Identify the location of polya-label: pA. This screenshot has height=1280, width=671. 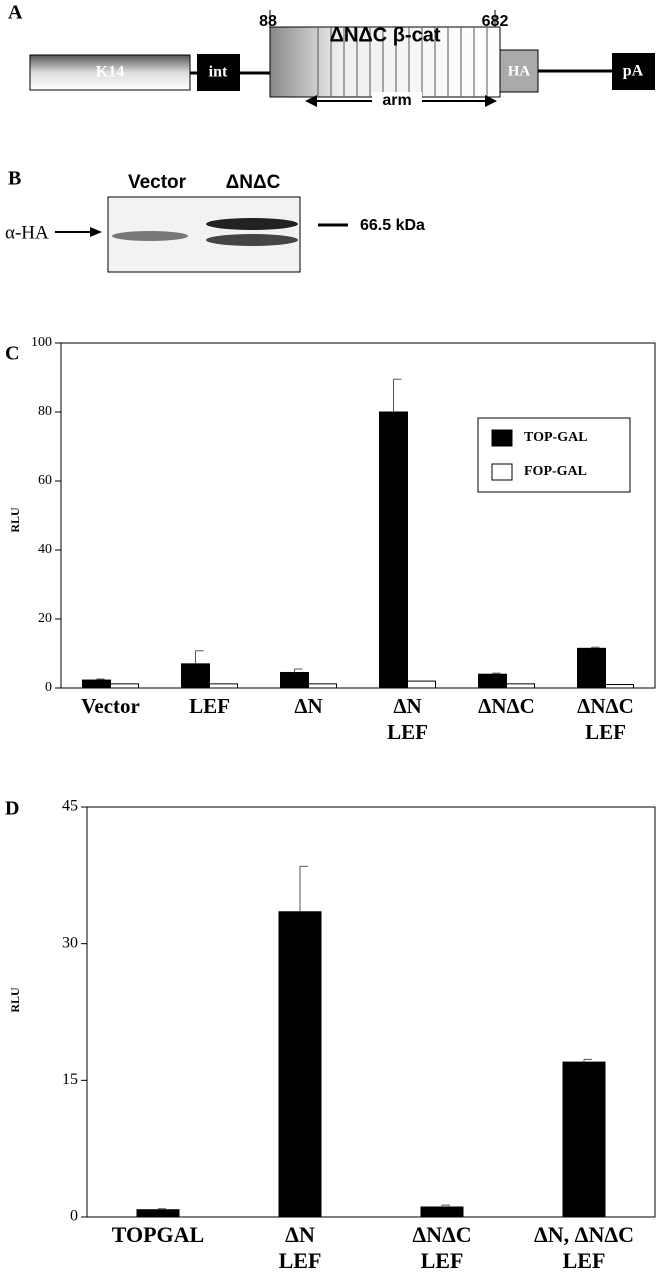
(633, 71).